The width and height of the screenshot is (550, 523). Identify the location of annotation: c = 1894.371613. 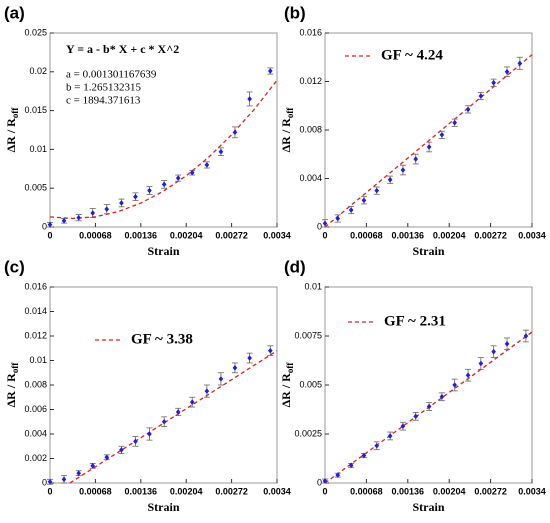
(103, 101).